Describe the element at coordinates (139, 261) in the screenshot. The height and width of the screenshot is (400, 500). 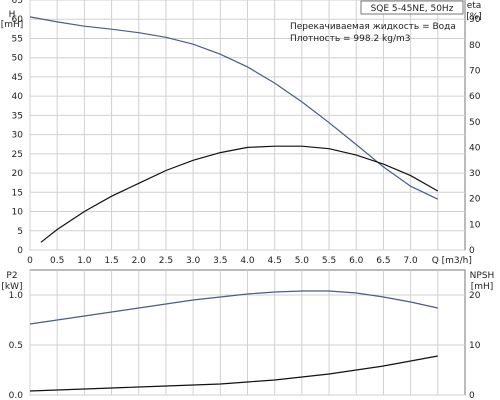
I see `x-tick-upper: 2.0` at that location.